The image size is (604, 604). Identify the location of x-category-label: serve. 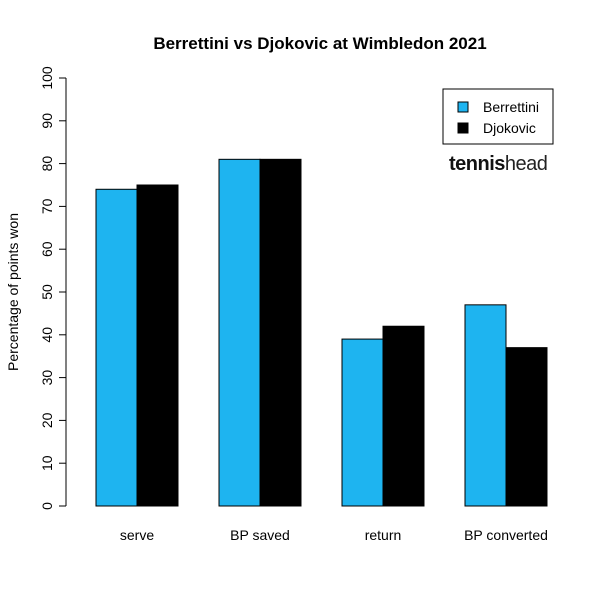
(137, 535).